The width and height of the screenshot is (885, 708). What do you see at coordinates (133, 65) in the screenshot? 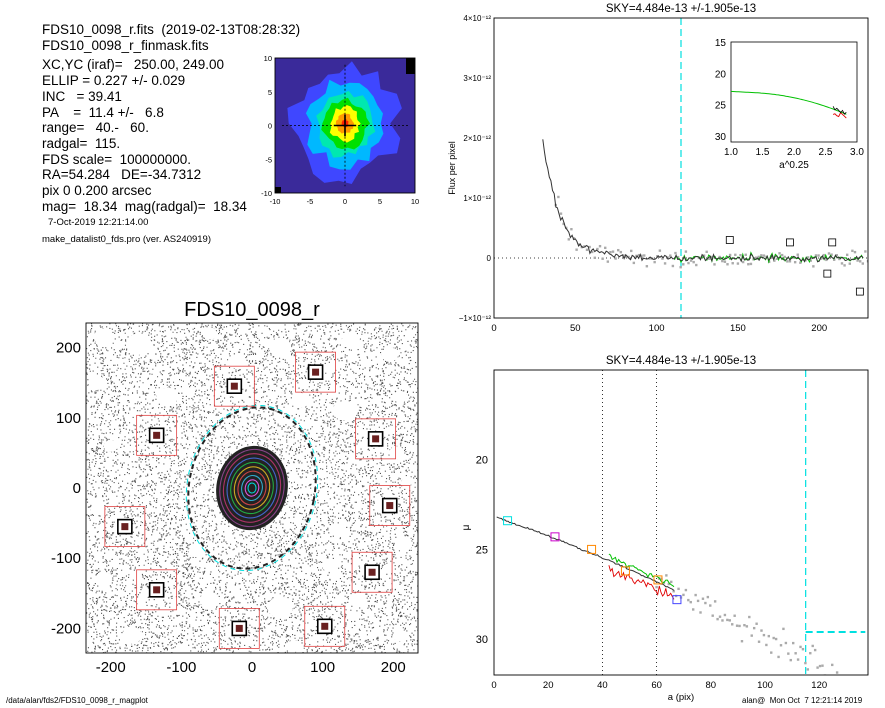
I see `info-line-center: XC,YC (iraf)= 250.00, 249.00` at bounding box center [133, 65].